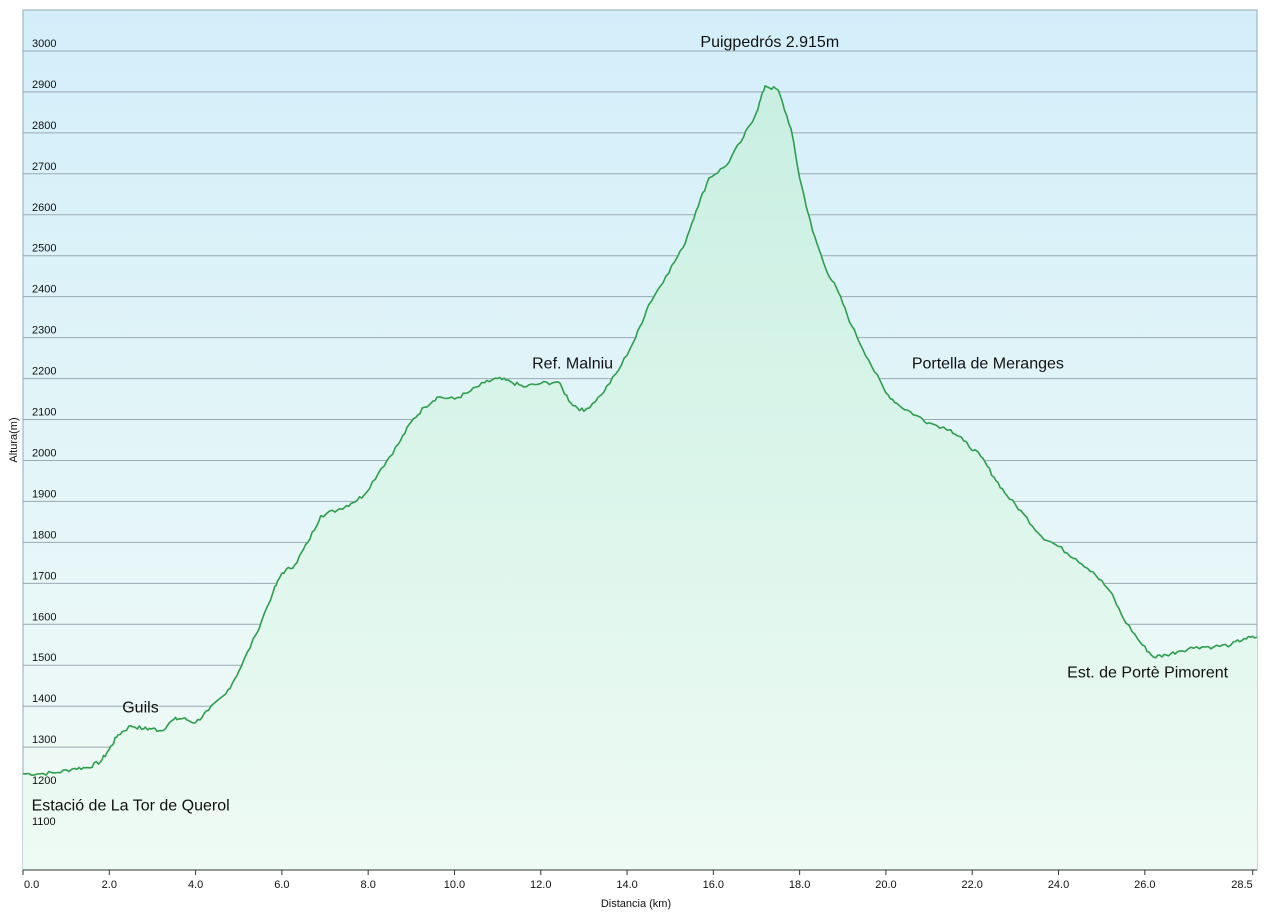 The width and height of the screenshot is (1264, 912). What do you see at coordinates (14, 439) in the screenshot?
I see `y-axis-title: Altura(m)` at bounding box center [14, 439].